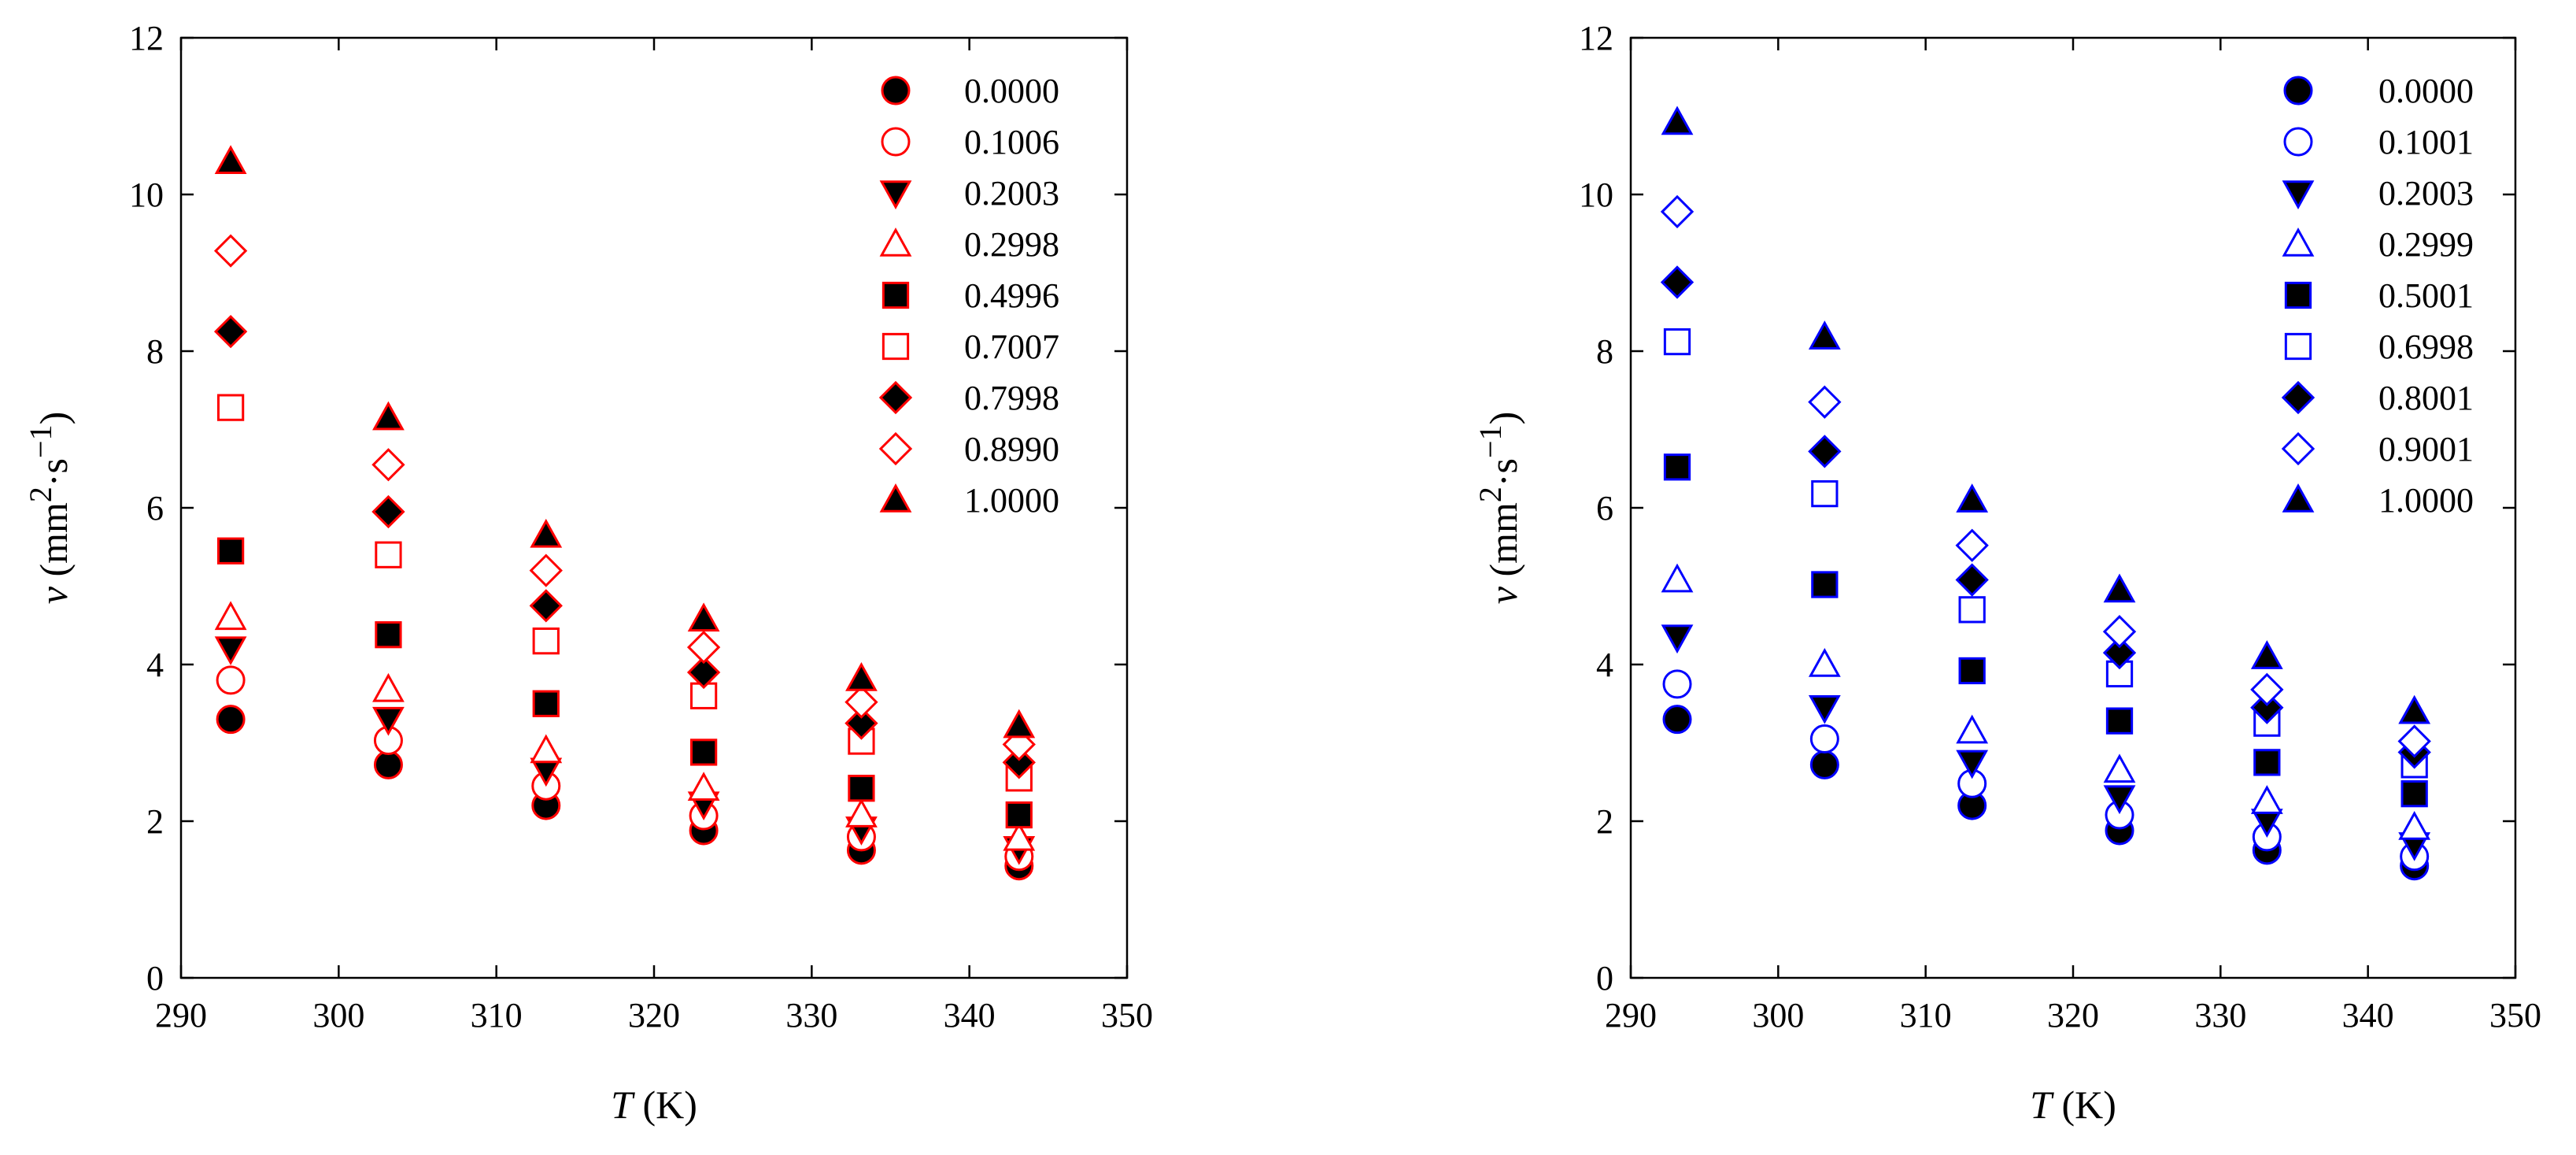 The height and width of the screenshot is (1155, 2576). I want to click on legend-label: 0.9001, so click(2426, 449).